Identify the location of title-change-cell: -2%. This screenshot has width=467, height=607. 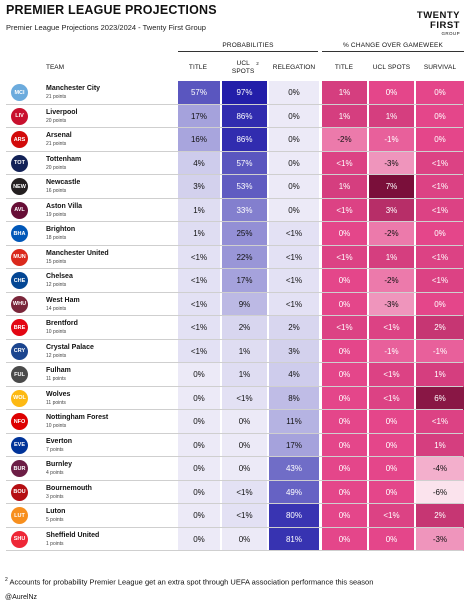
(344, 140).